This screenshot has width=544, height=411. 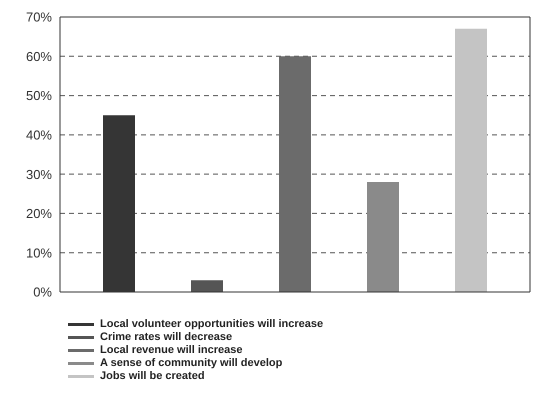 What do you see at coordinates (171, 350) in the screenshot?
I see `legend-label: Local revenue will increase` at bounding box center [171, 350].